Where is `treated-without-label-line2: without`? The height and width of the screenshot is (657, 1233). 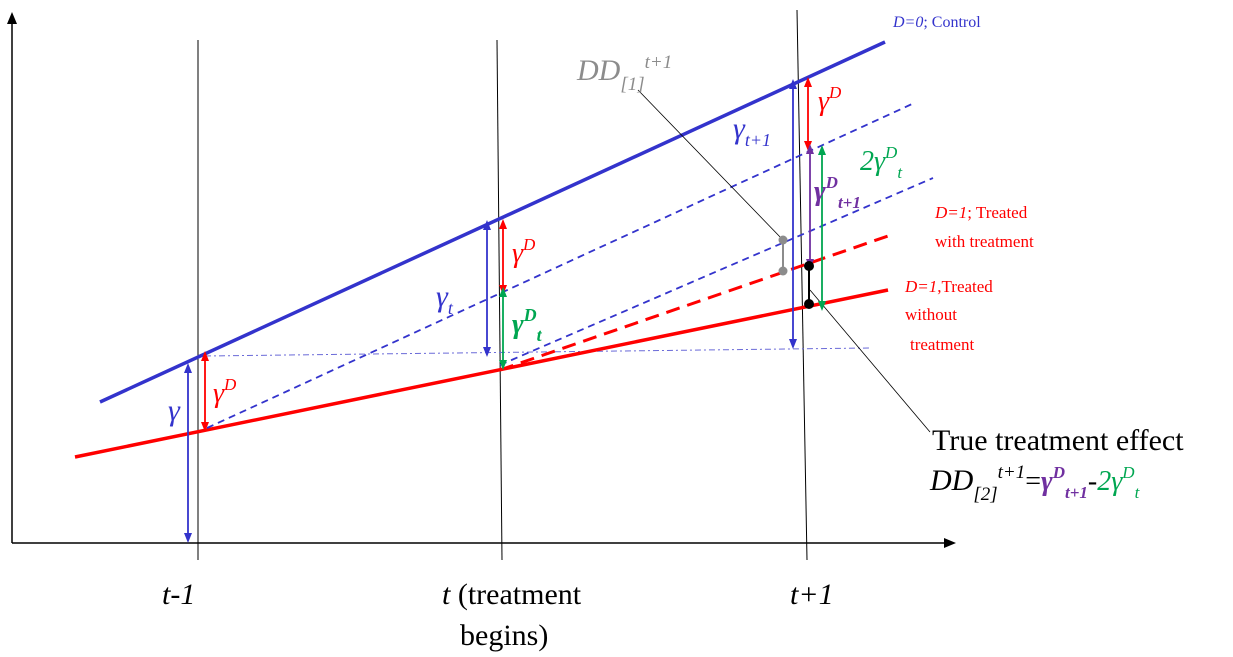 treated-without-label-line2: without is located at coordinates (931, 314).